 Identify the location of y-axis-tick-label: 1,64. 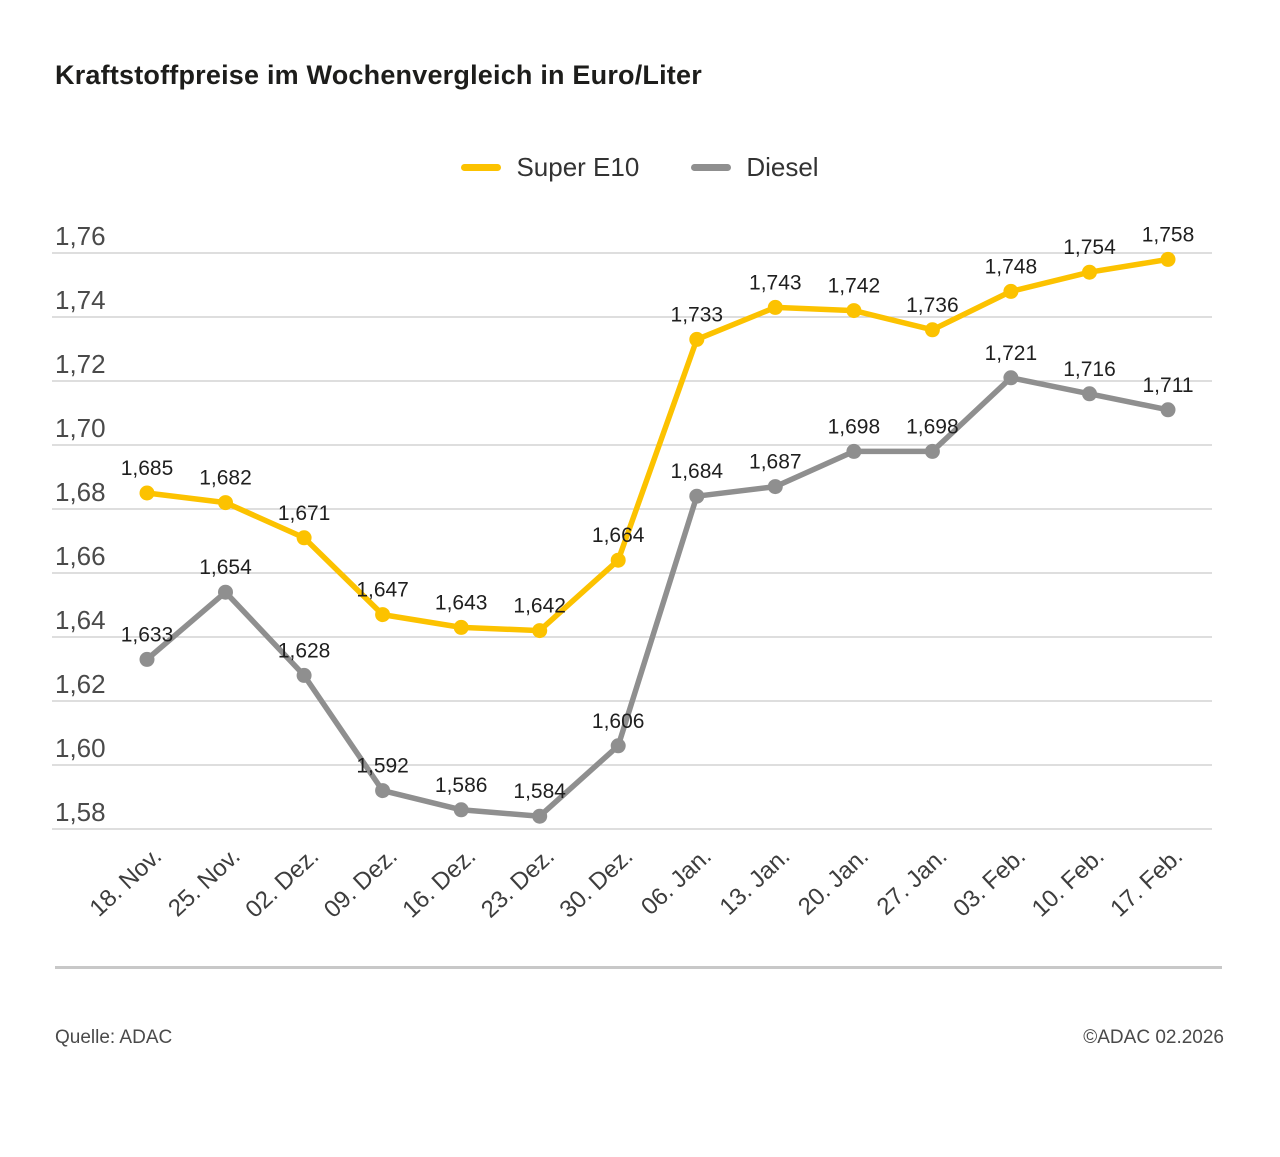
(80, 620).